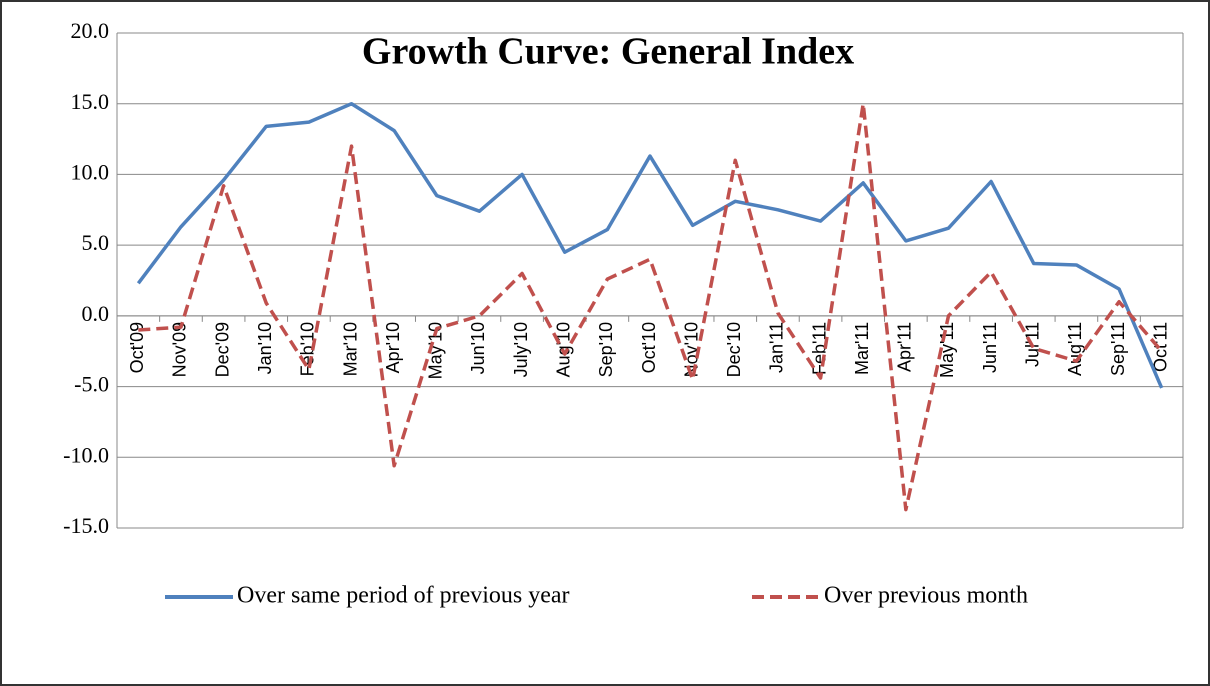 Image resolution: width=1210 pixels, height=686 pixels. What do you see at coordinates (521, 349) in the screenshot?
I see `x-tick-label: July'10` at bounding box center [521, 349].